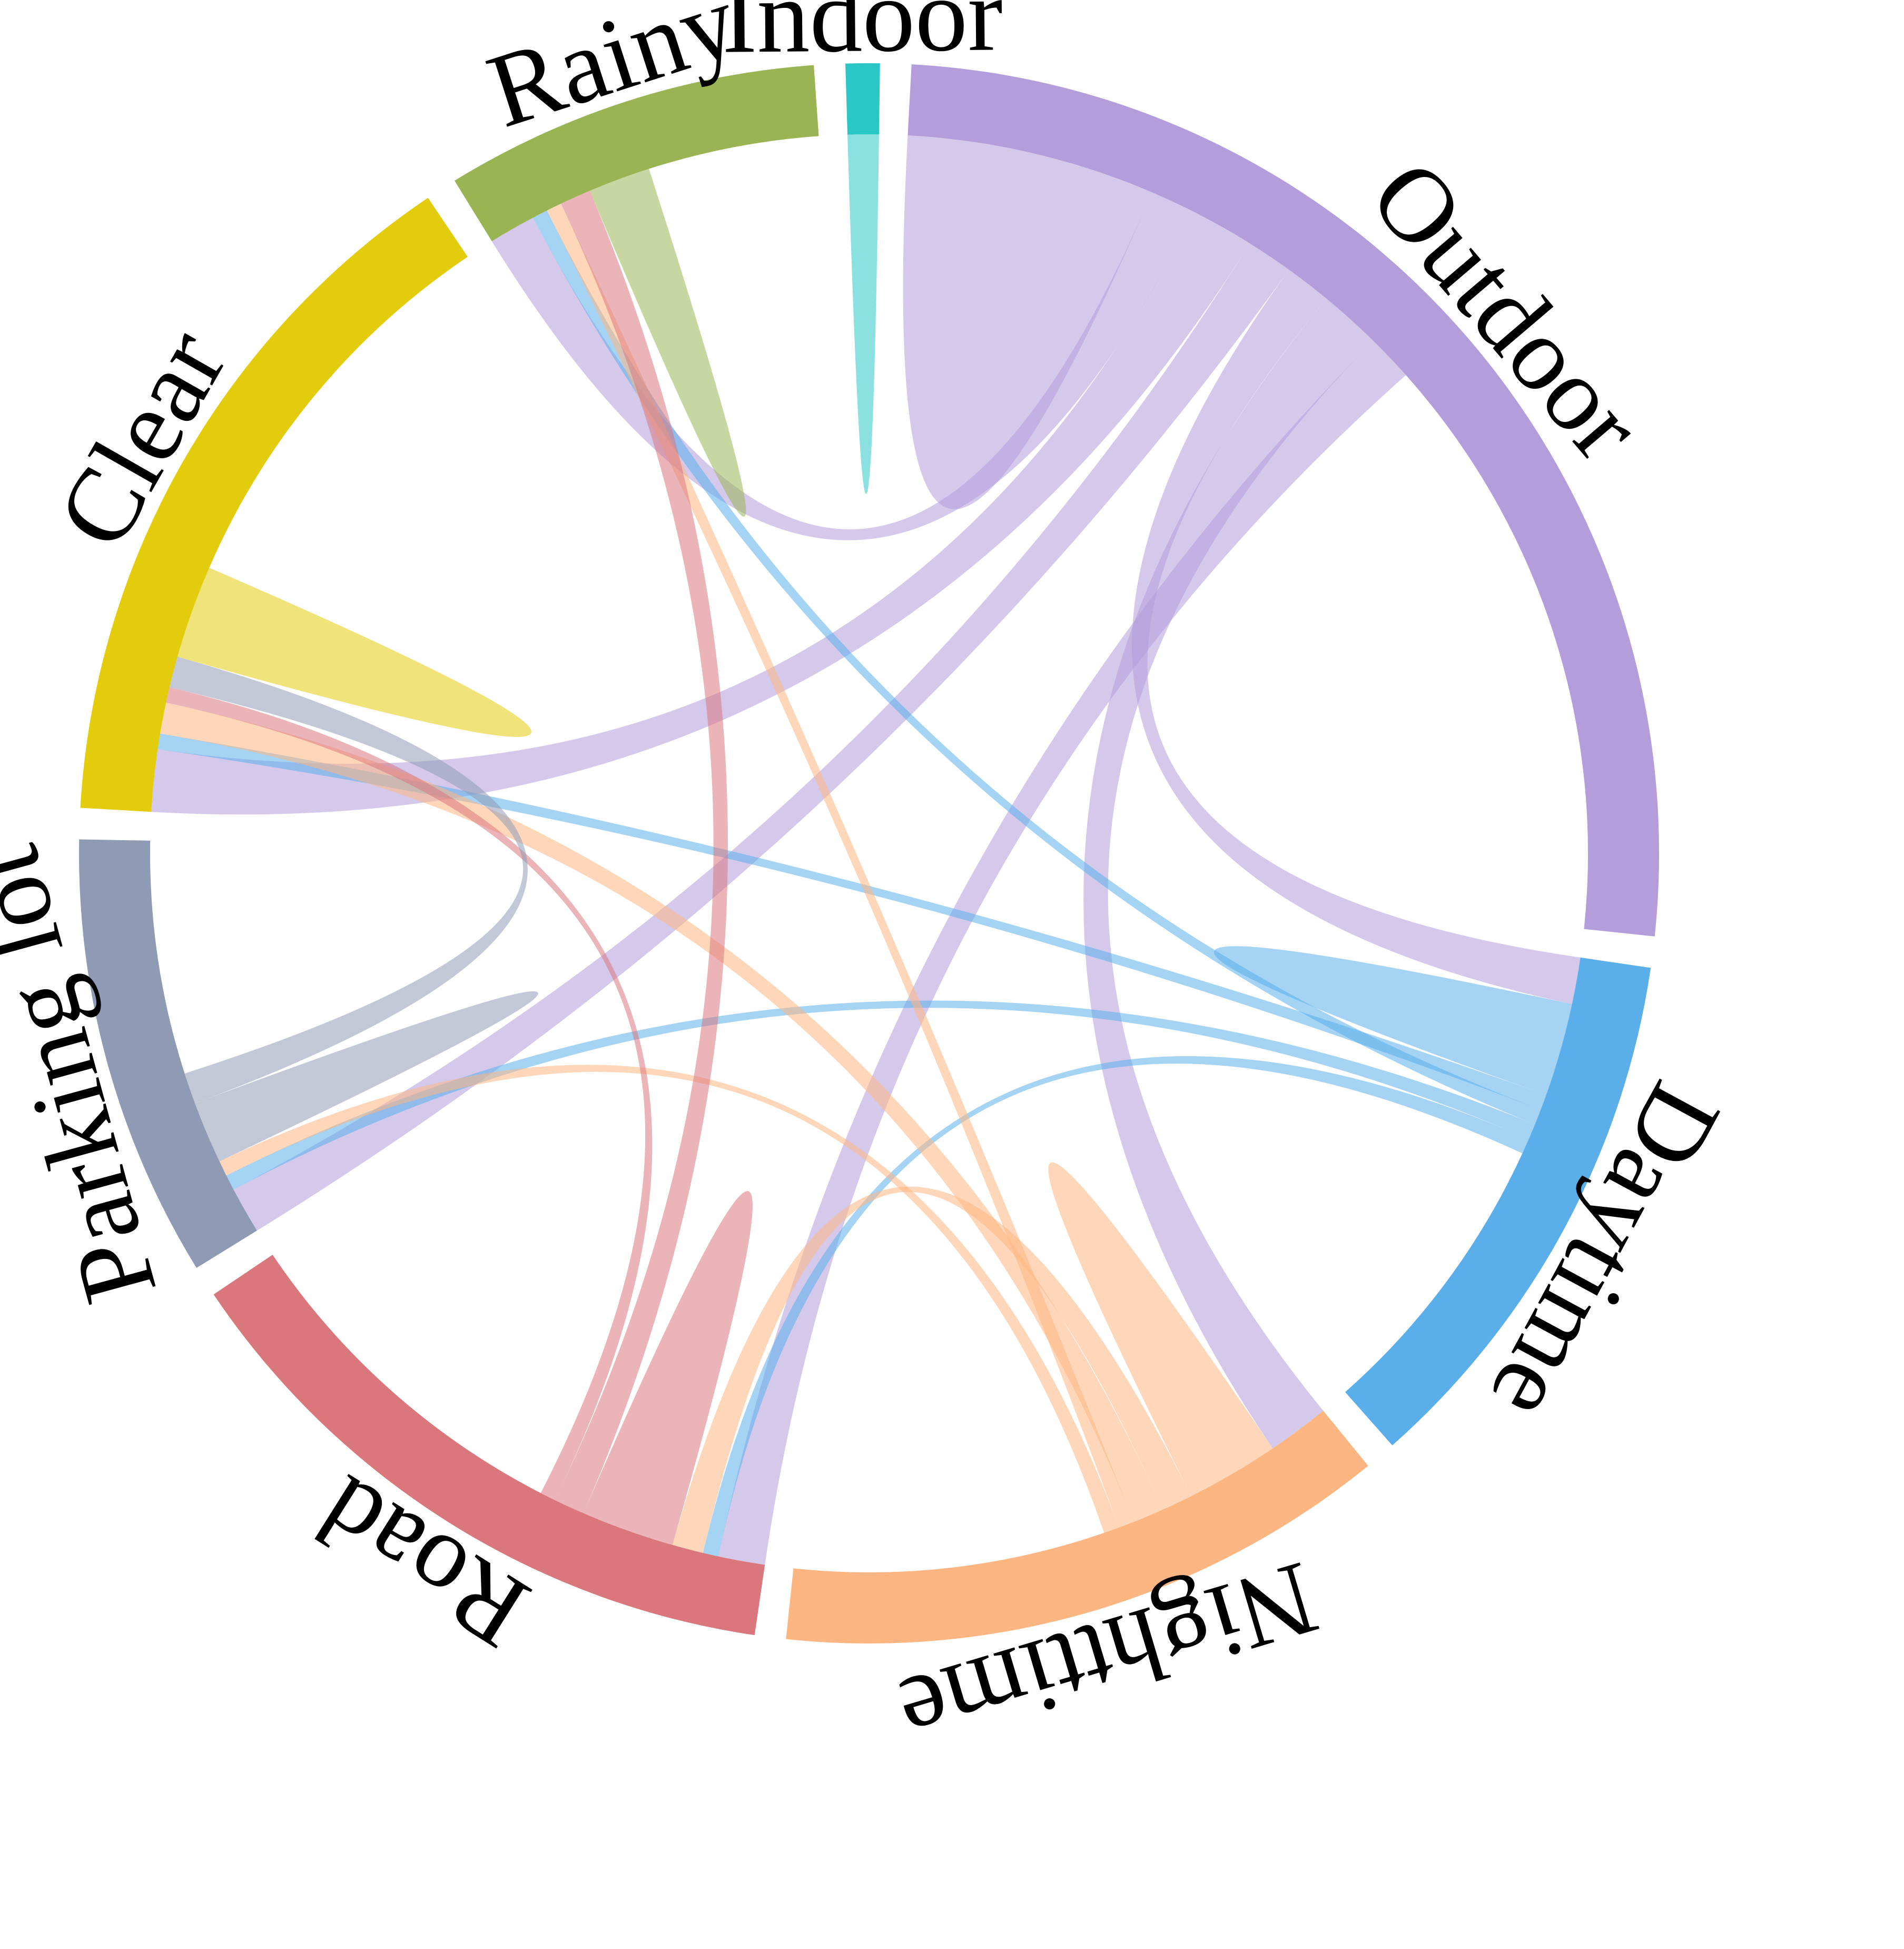 Image resolution: width=1904 pixels, height=1949 pixels. Describe the element at coordinates (668, 1368) in the screenshot. I see `ribbon-road-to-road` at that location.